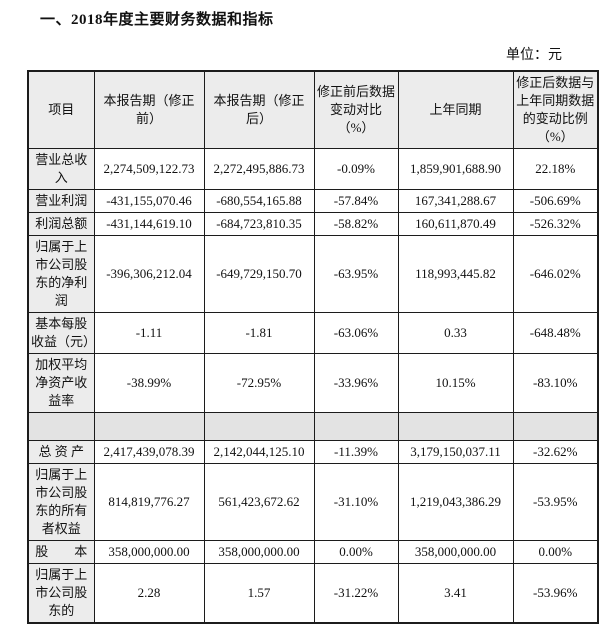  Describe the element at coordinates (149, 224) in the screenshot. I see `cell-value: -431,144,619.10` at that location.